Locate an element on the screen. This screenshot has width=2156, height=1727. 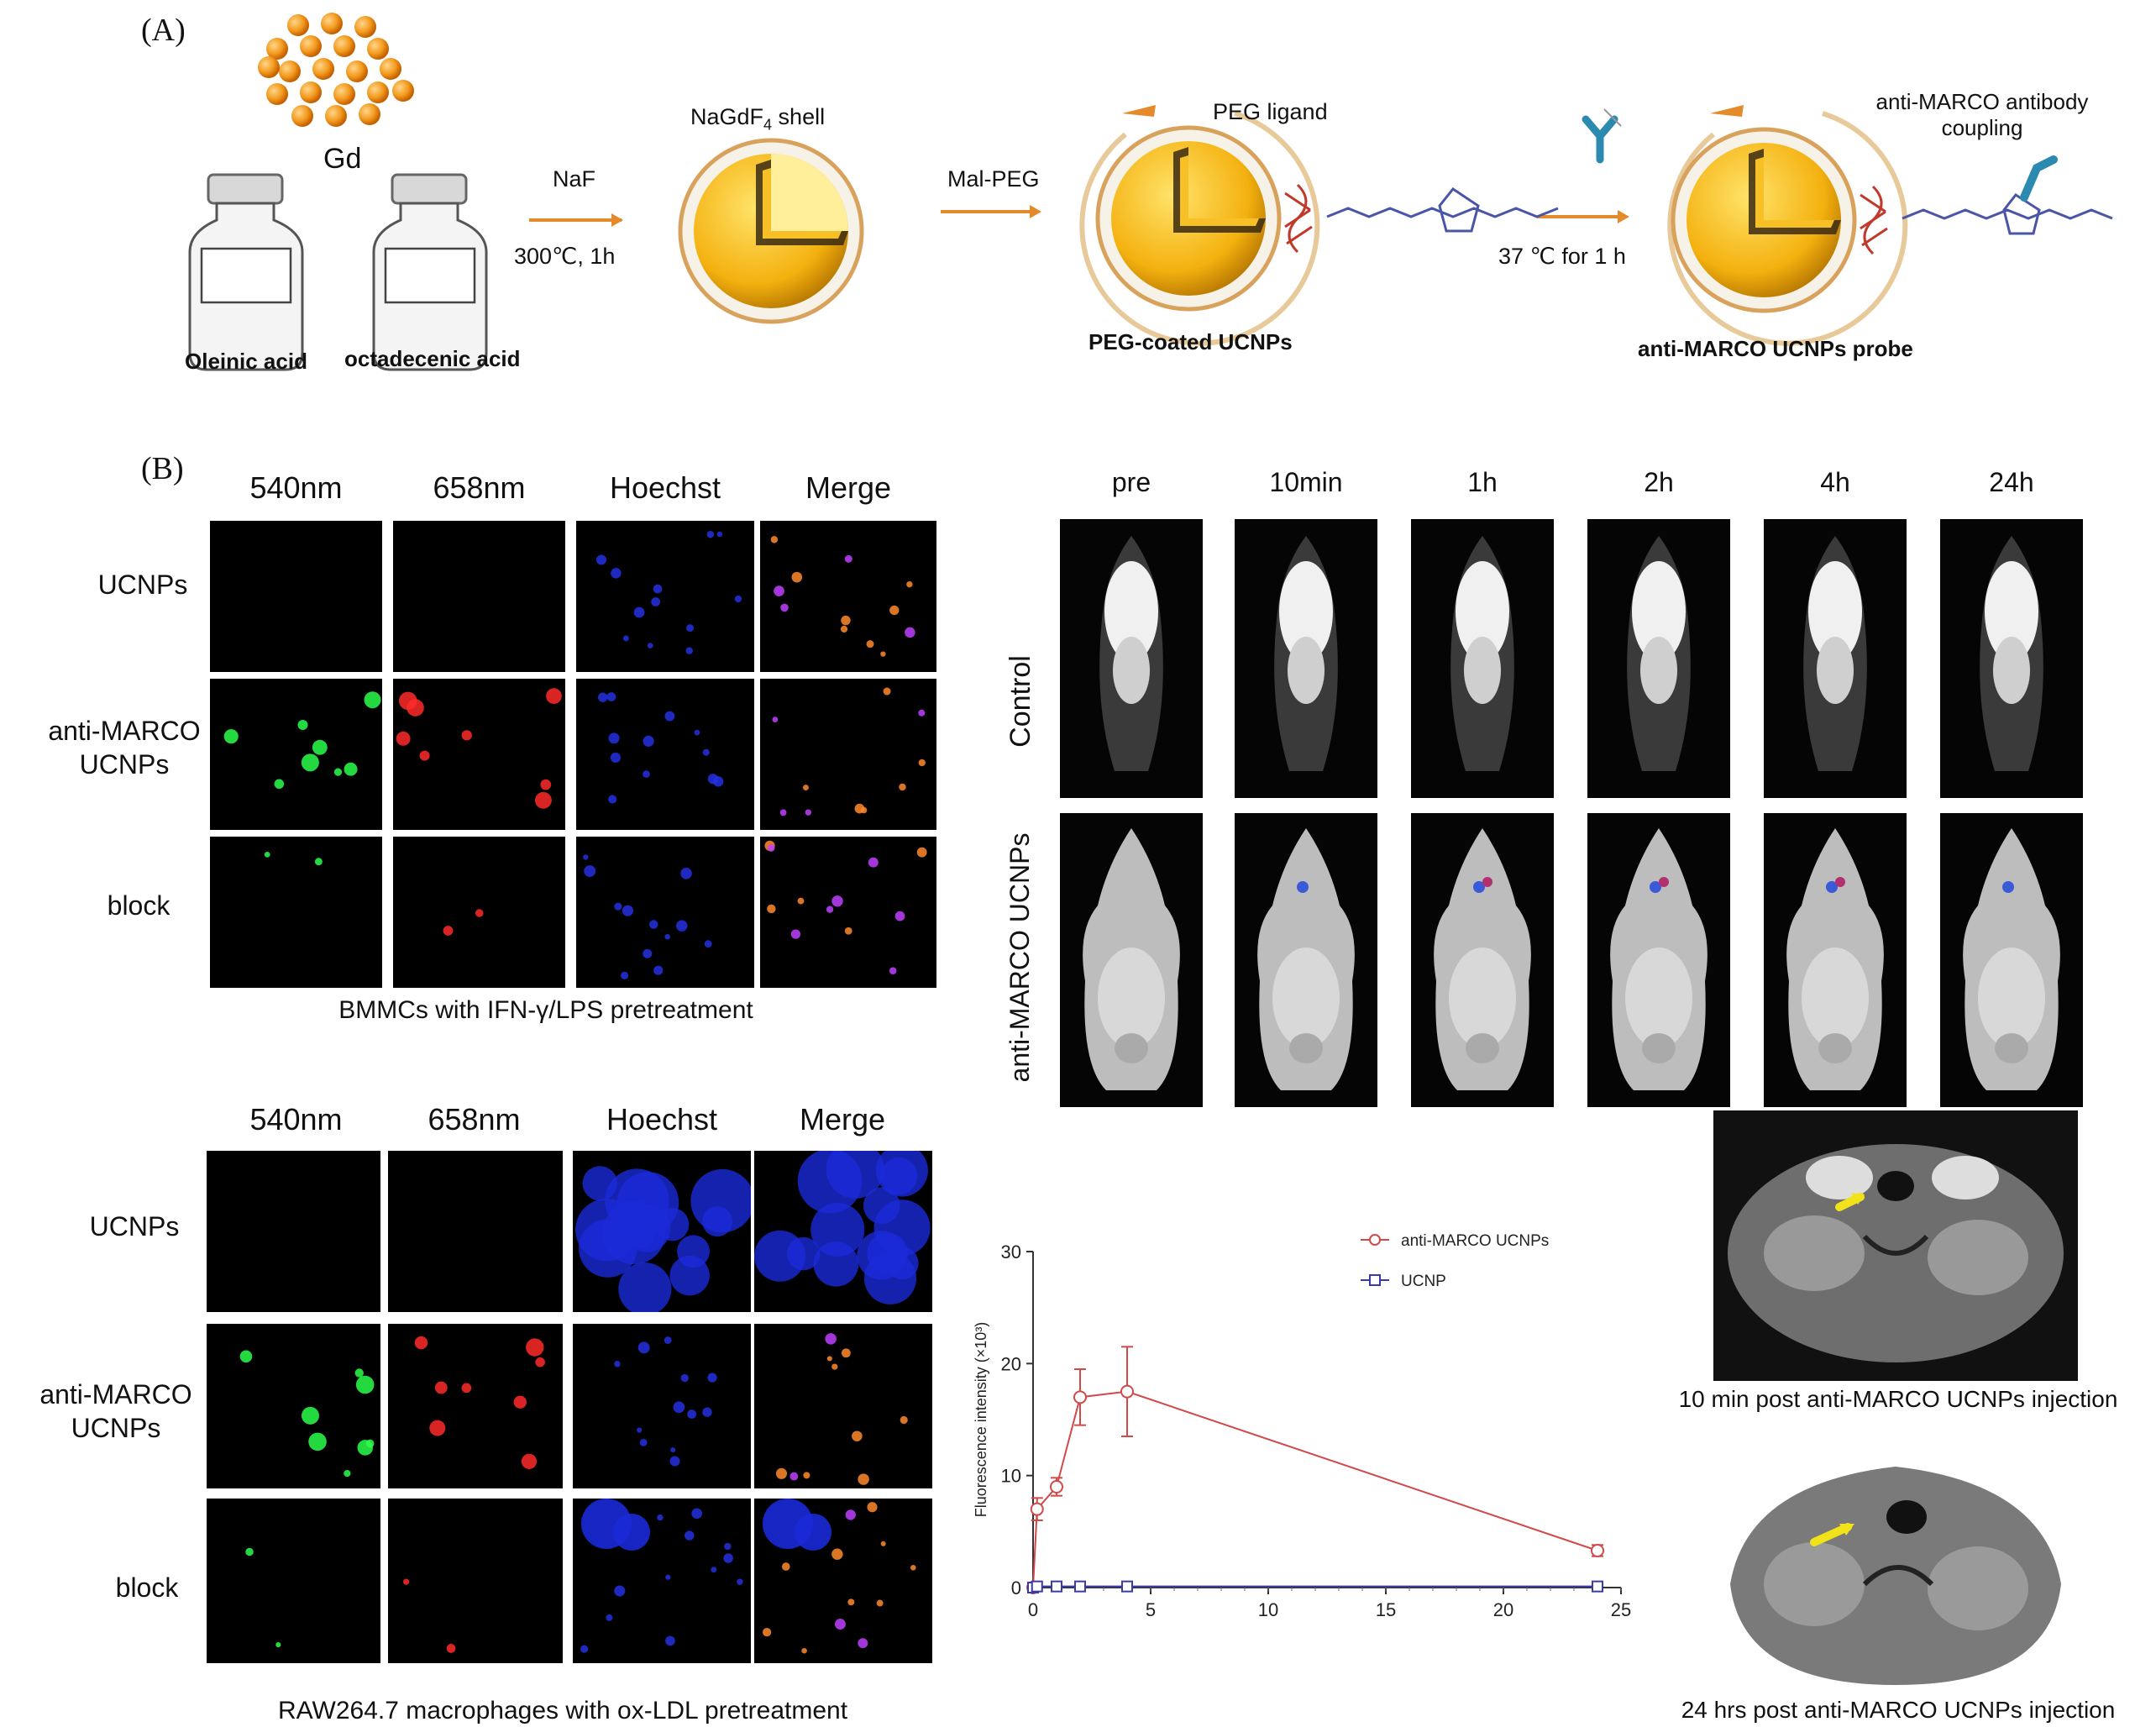
grid2-cell-r1-c3 is located at coordinates (843, 1406).